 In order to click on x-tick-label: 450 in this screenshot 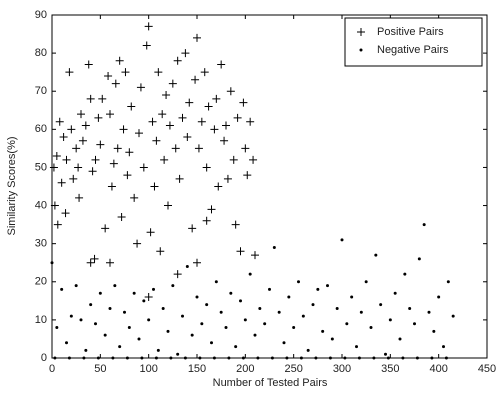, I will do `click(487, 369)`.